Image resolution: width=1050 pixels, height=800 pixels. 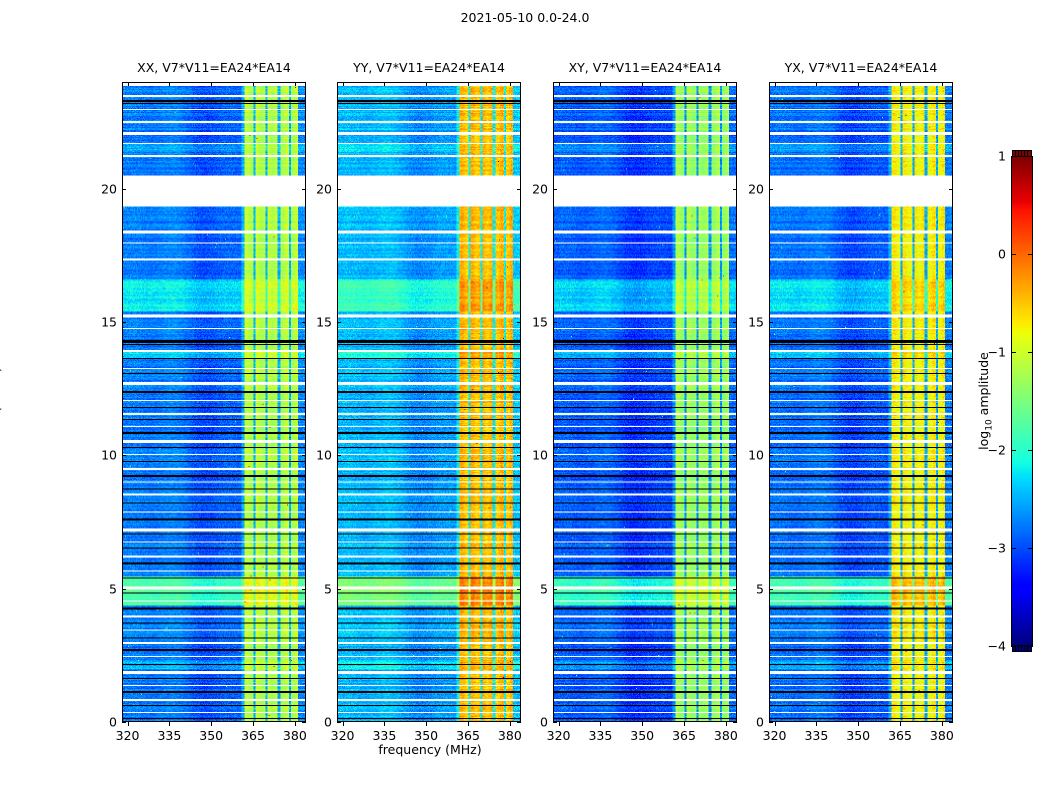 What do you see at coordinates (600, 735) in the screenshot?
I see `x-tick-label: 335` at bounding box center [600, 735].